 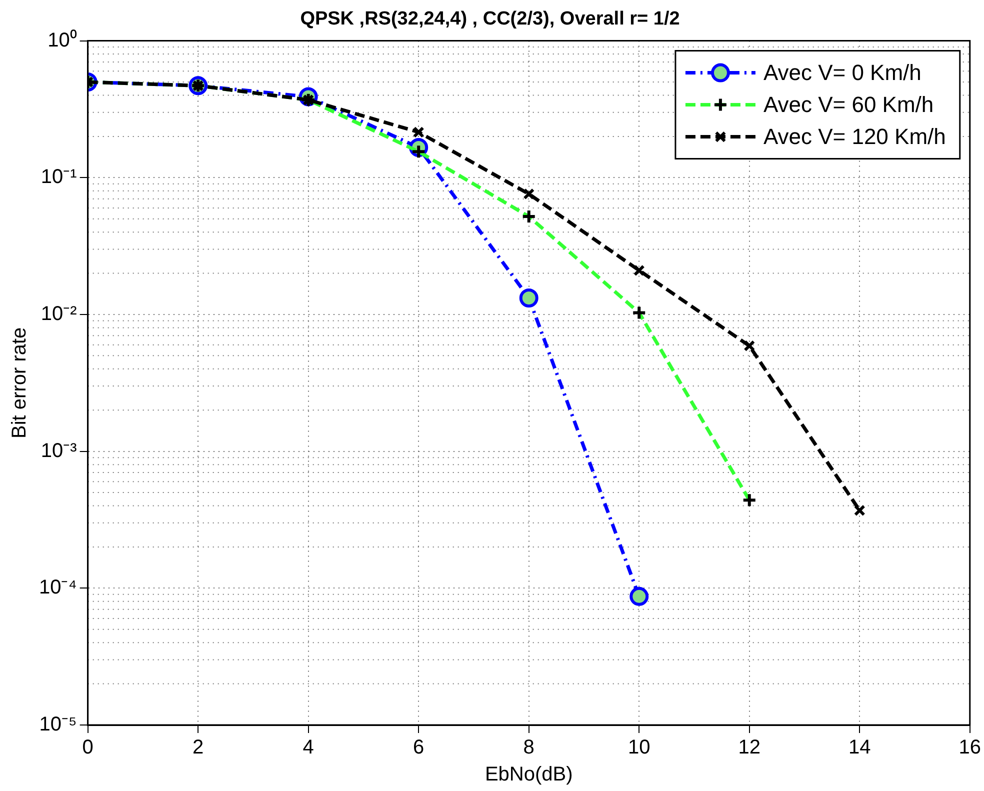 What do you see at coordinates (639, 747) in the screenshot?
I see `x-tick-label: 10` at bounding box center [639, 747].